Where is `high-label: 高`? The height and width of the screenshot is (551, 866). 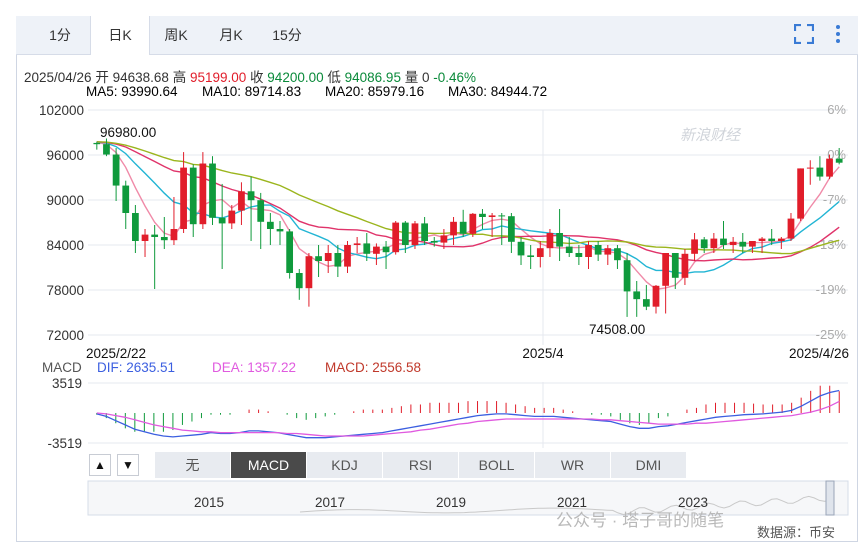 high-label: 高 is located at coordinates (179, 77).